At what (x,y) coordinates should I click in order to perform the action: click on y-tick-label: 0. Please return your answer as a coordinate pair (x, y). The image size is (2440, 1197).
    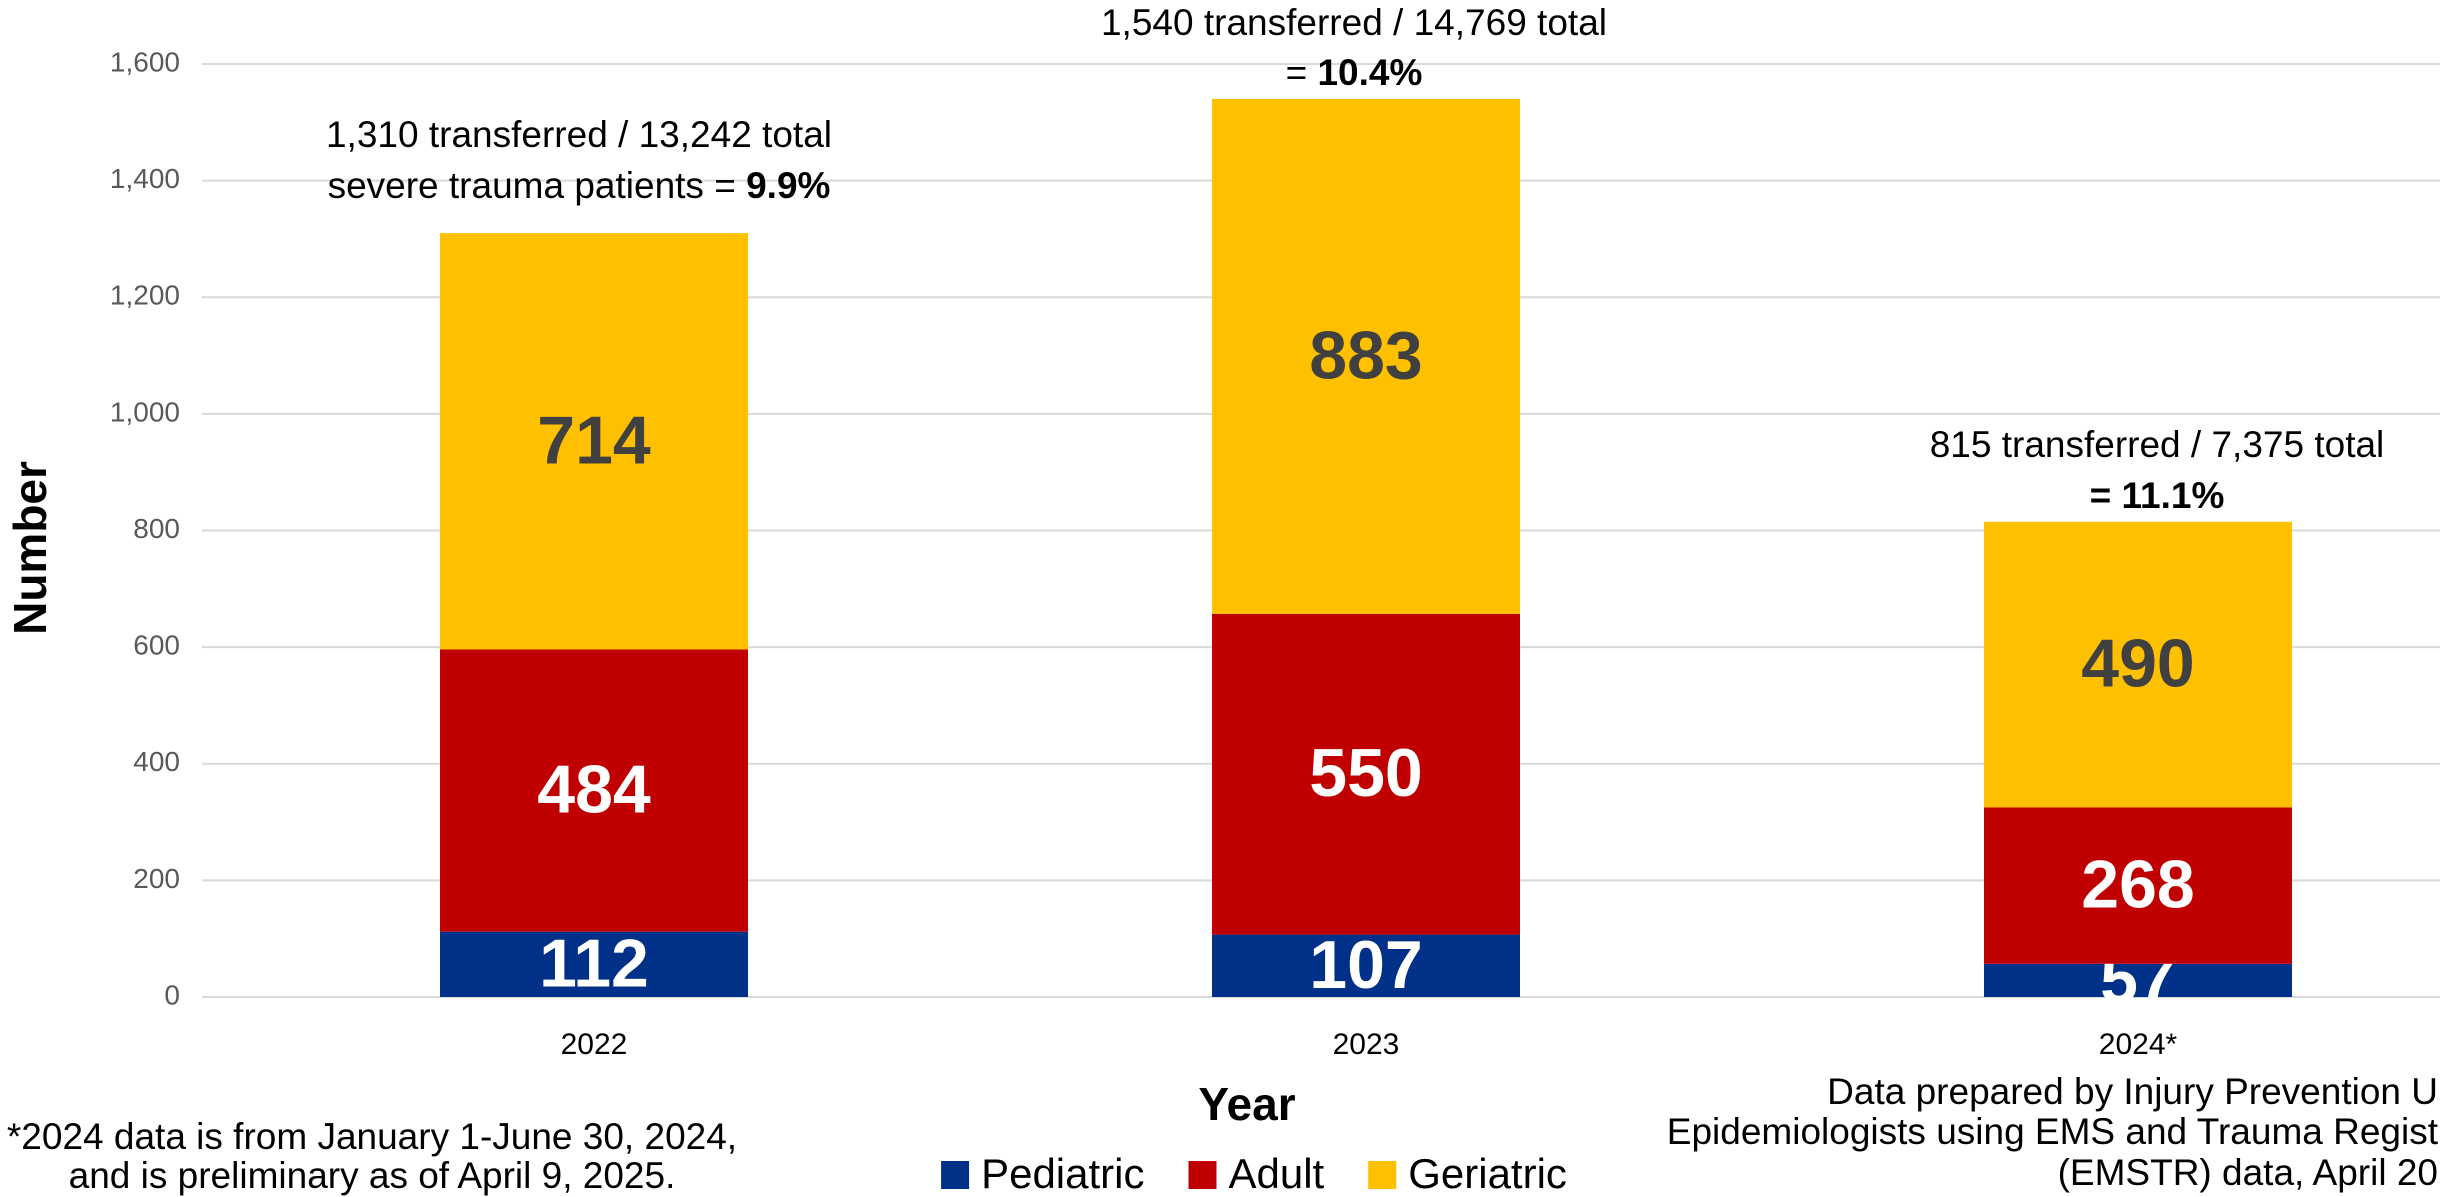
    Looking at the image, I should click on (172, 994).